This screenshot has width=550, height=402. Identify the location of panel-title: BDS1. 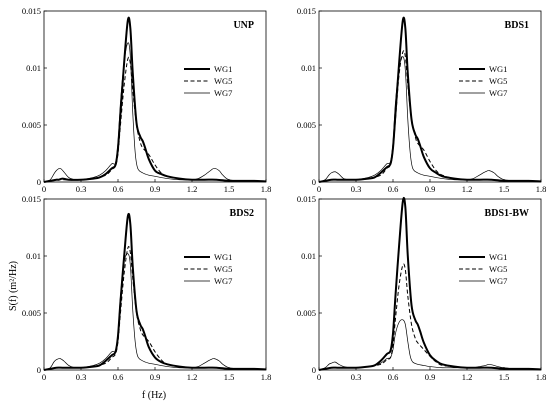
(517, 25).